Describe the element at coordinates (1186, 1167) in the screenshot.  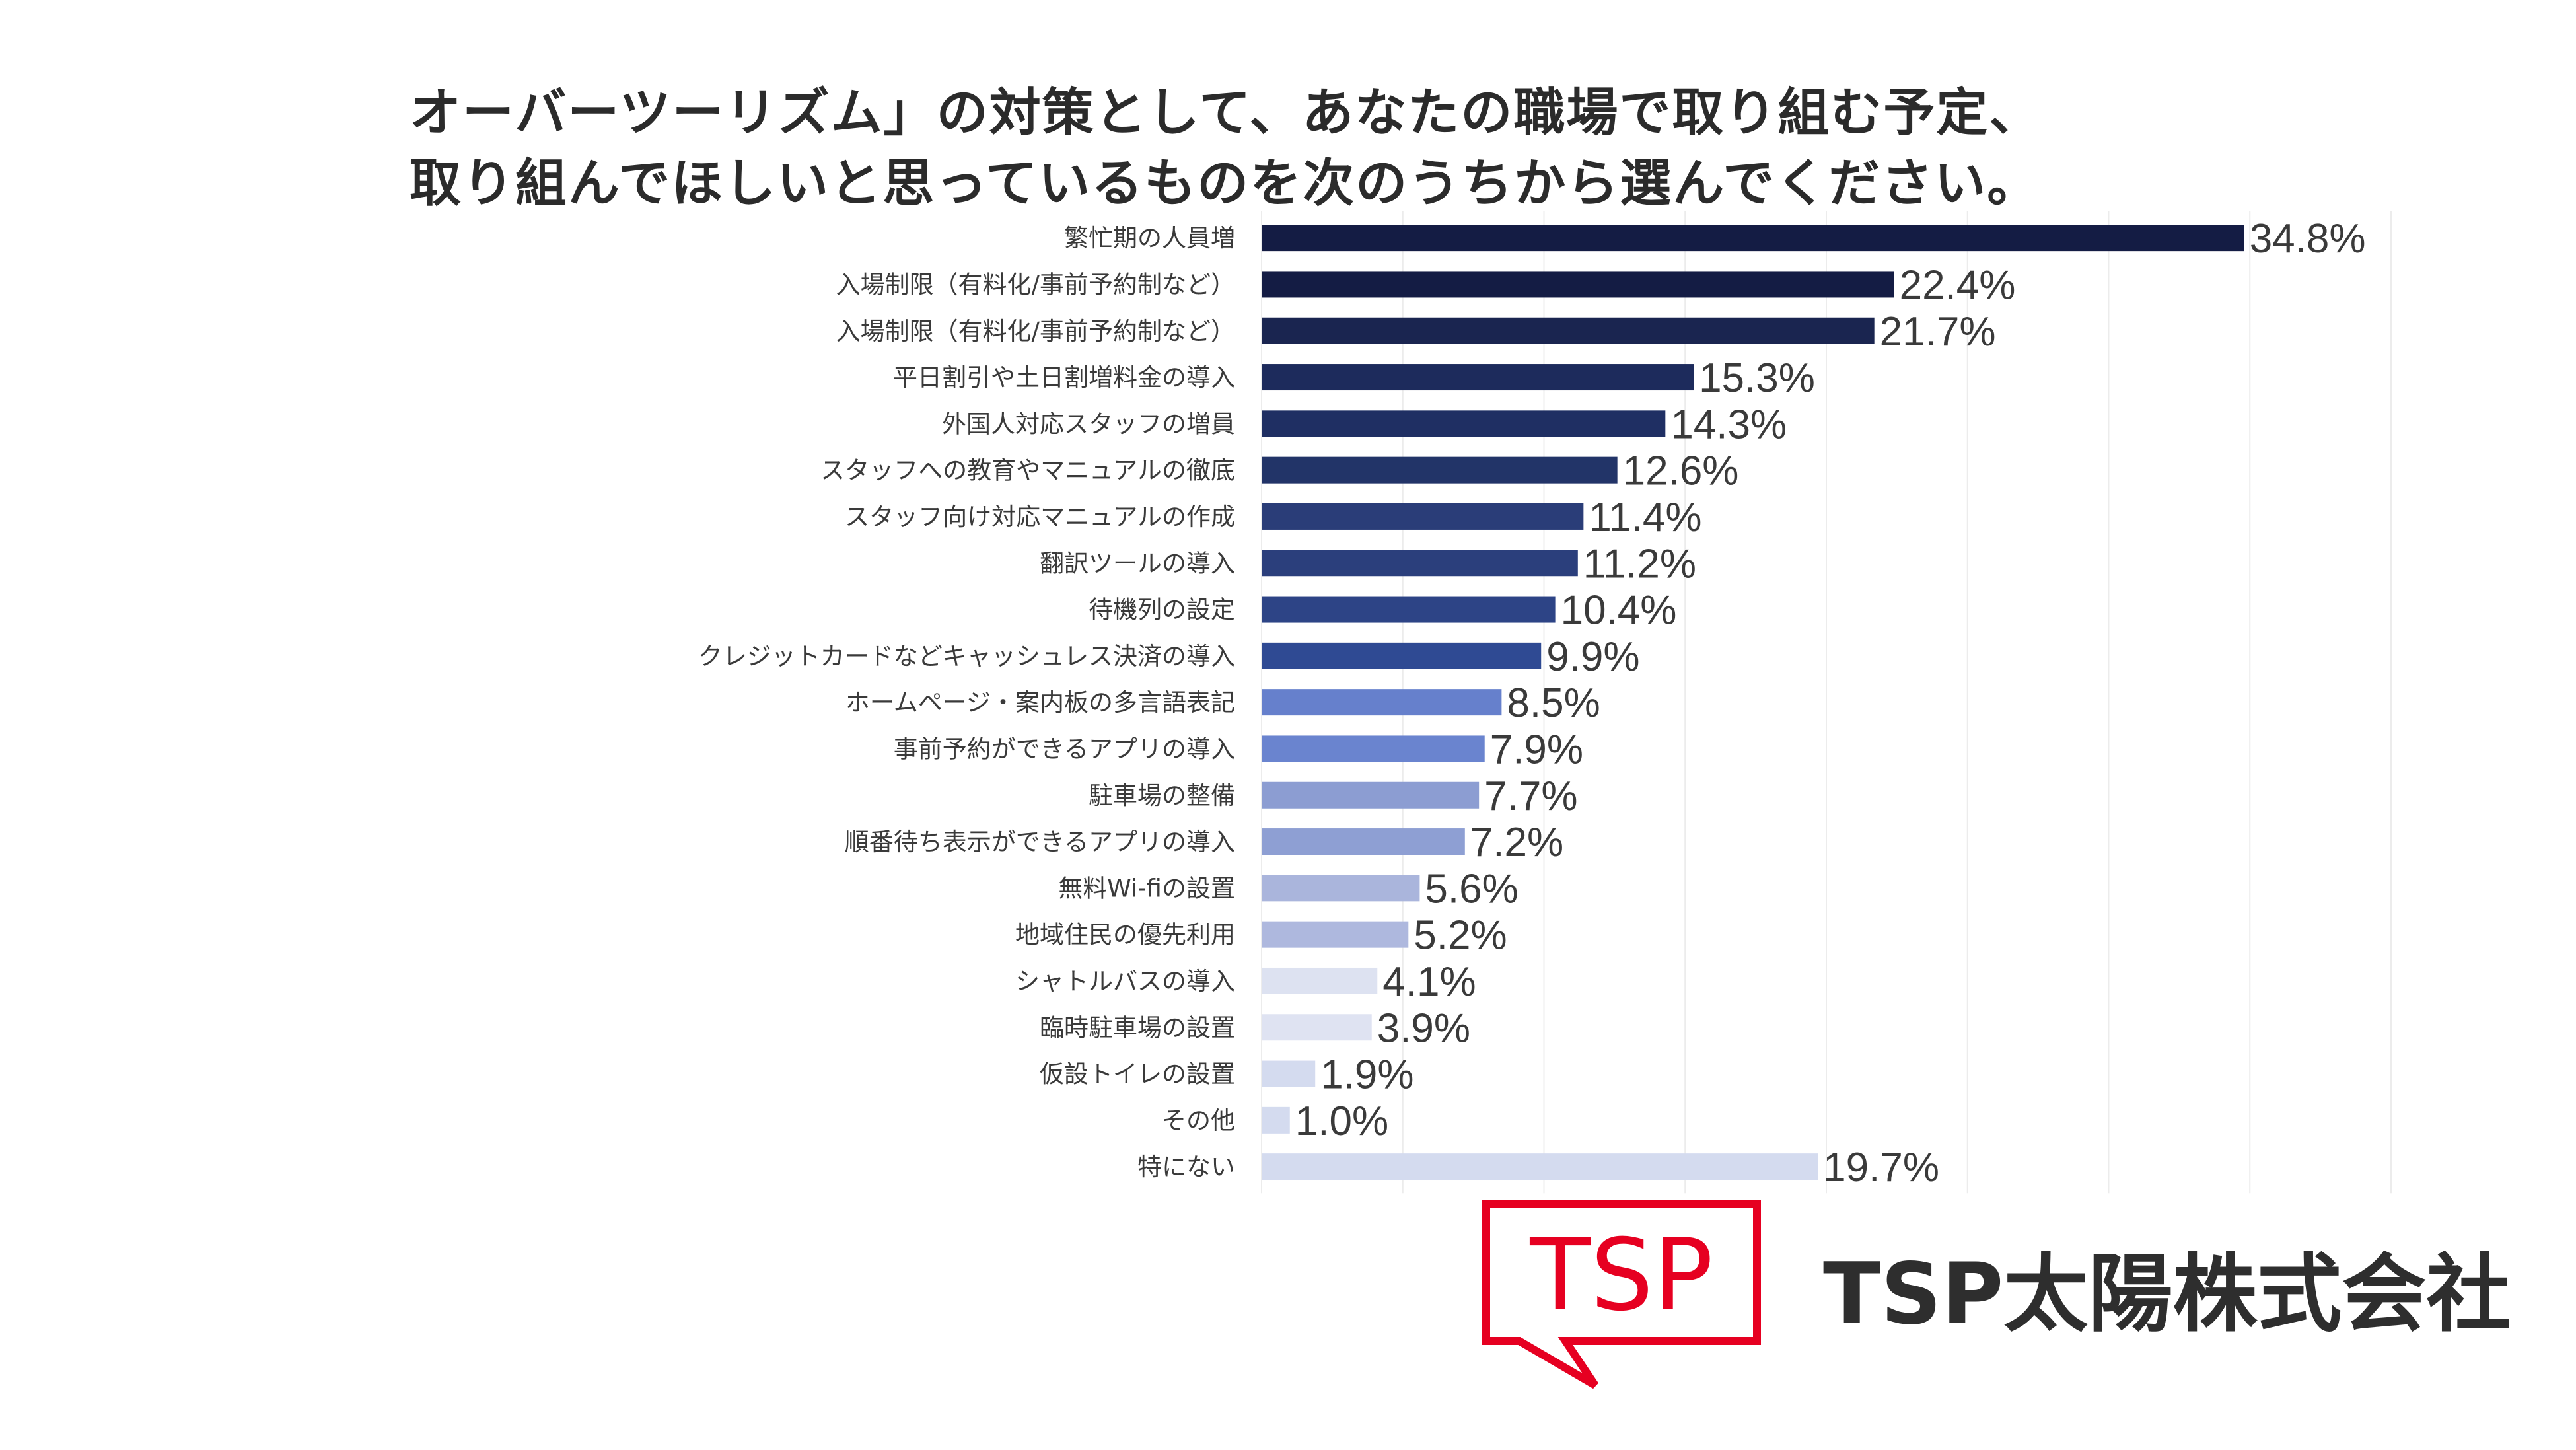
I see `category-label: 特にない` at that location.